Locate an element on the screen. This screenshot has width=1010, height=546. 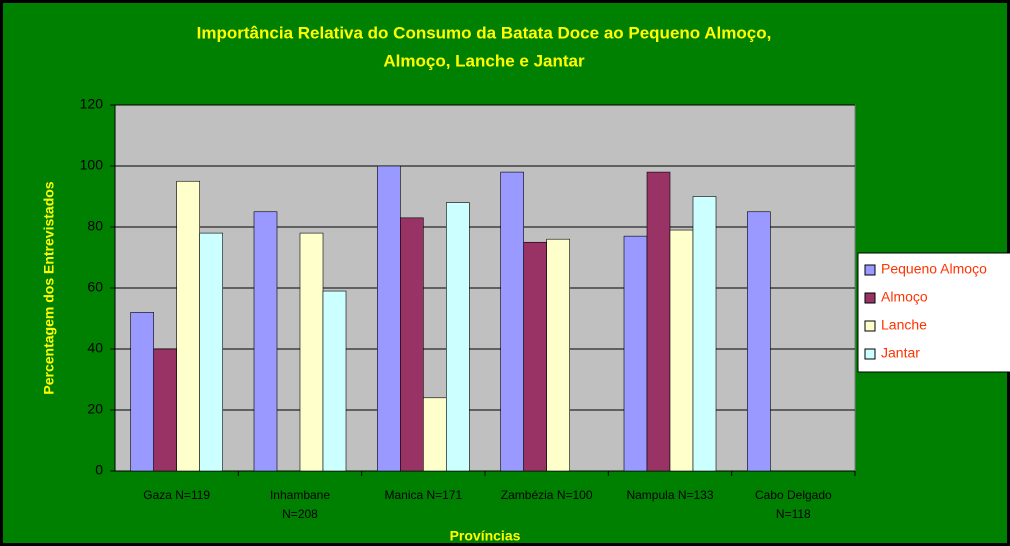
chart-title: Almoço, Lanche e Jantar is located at coordinates (484, 60).